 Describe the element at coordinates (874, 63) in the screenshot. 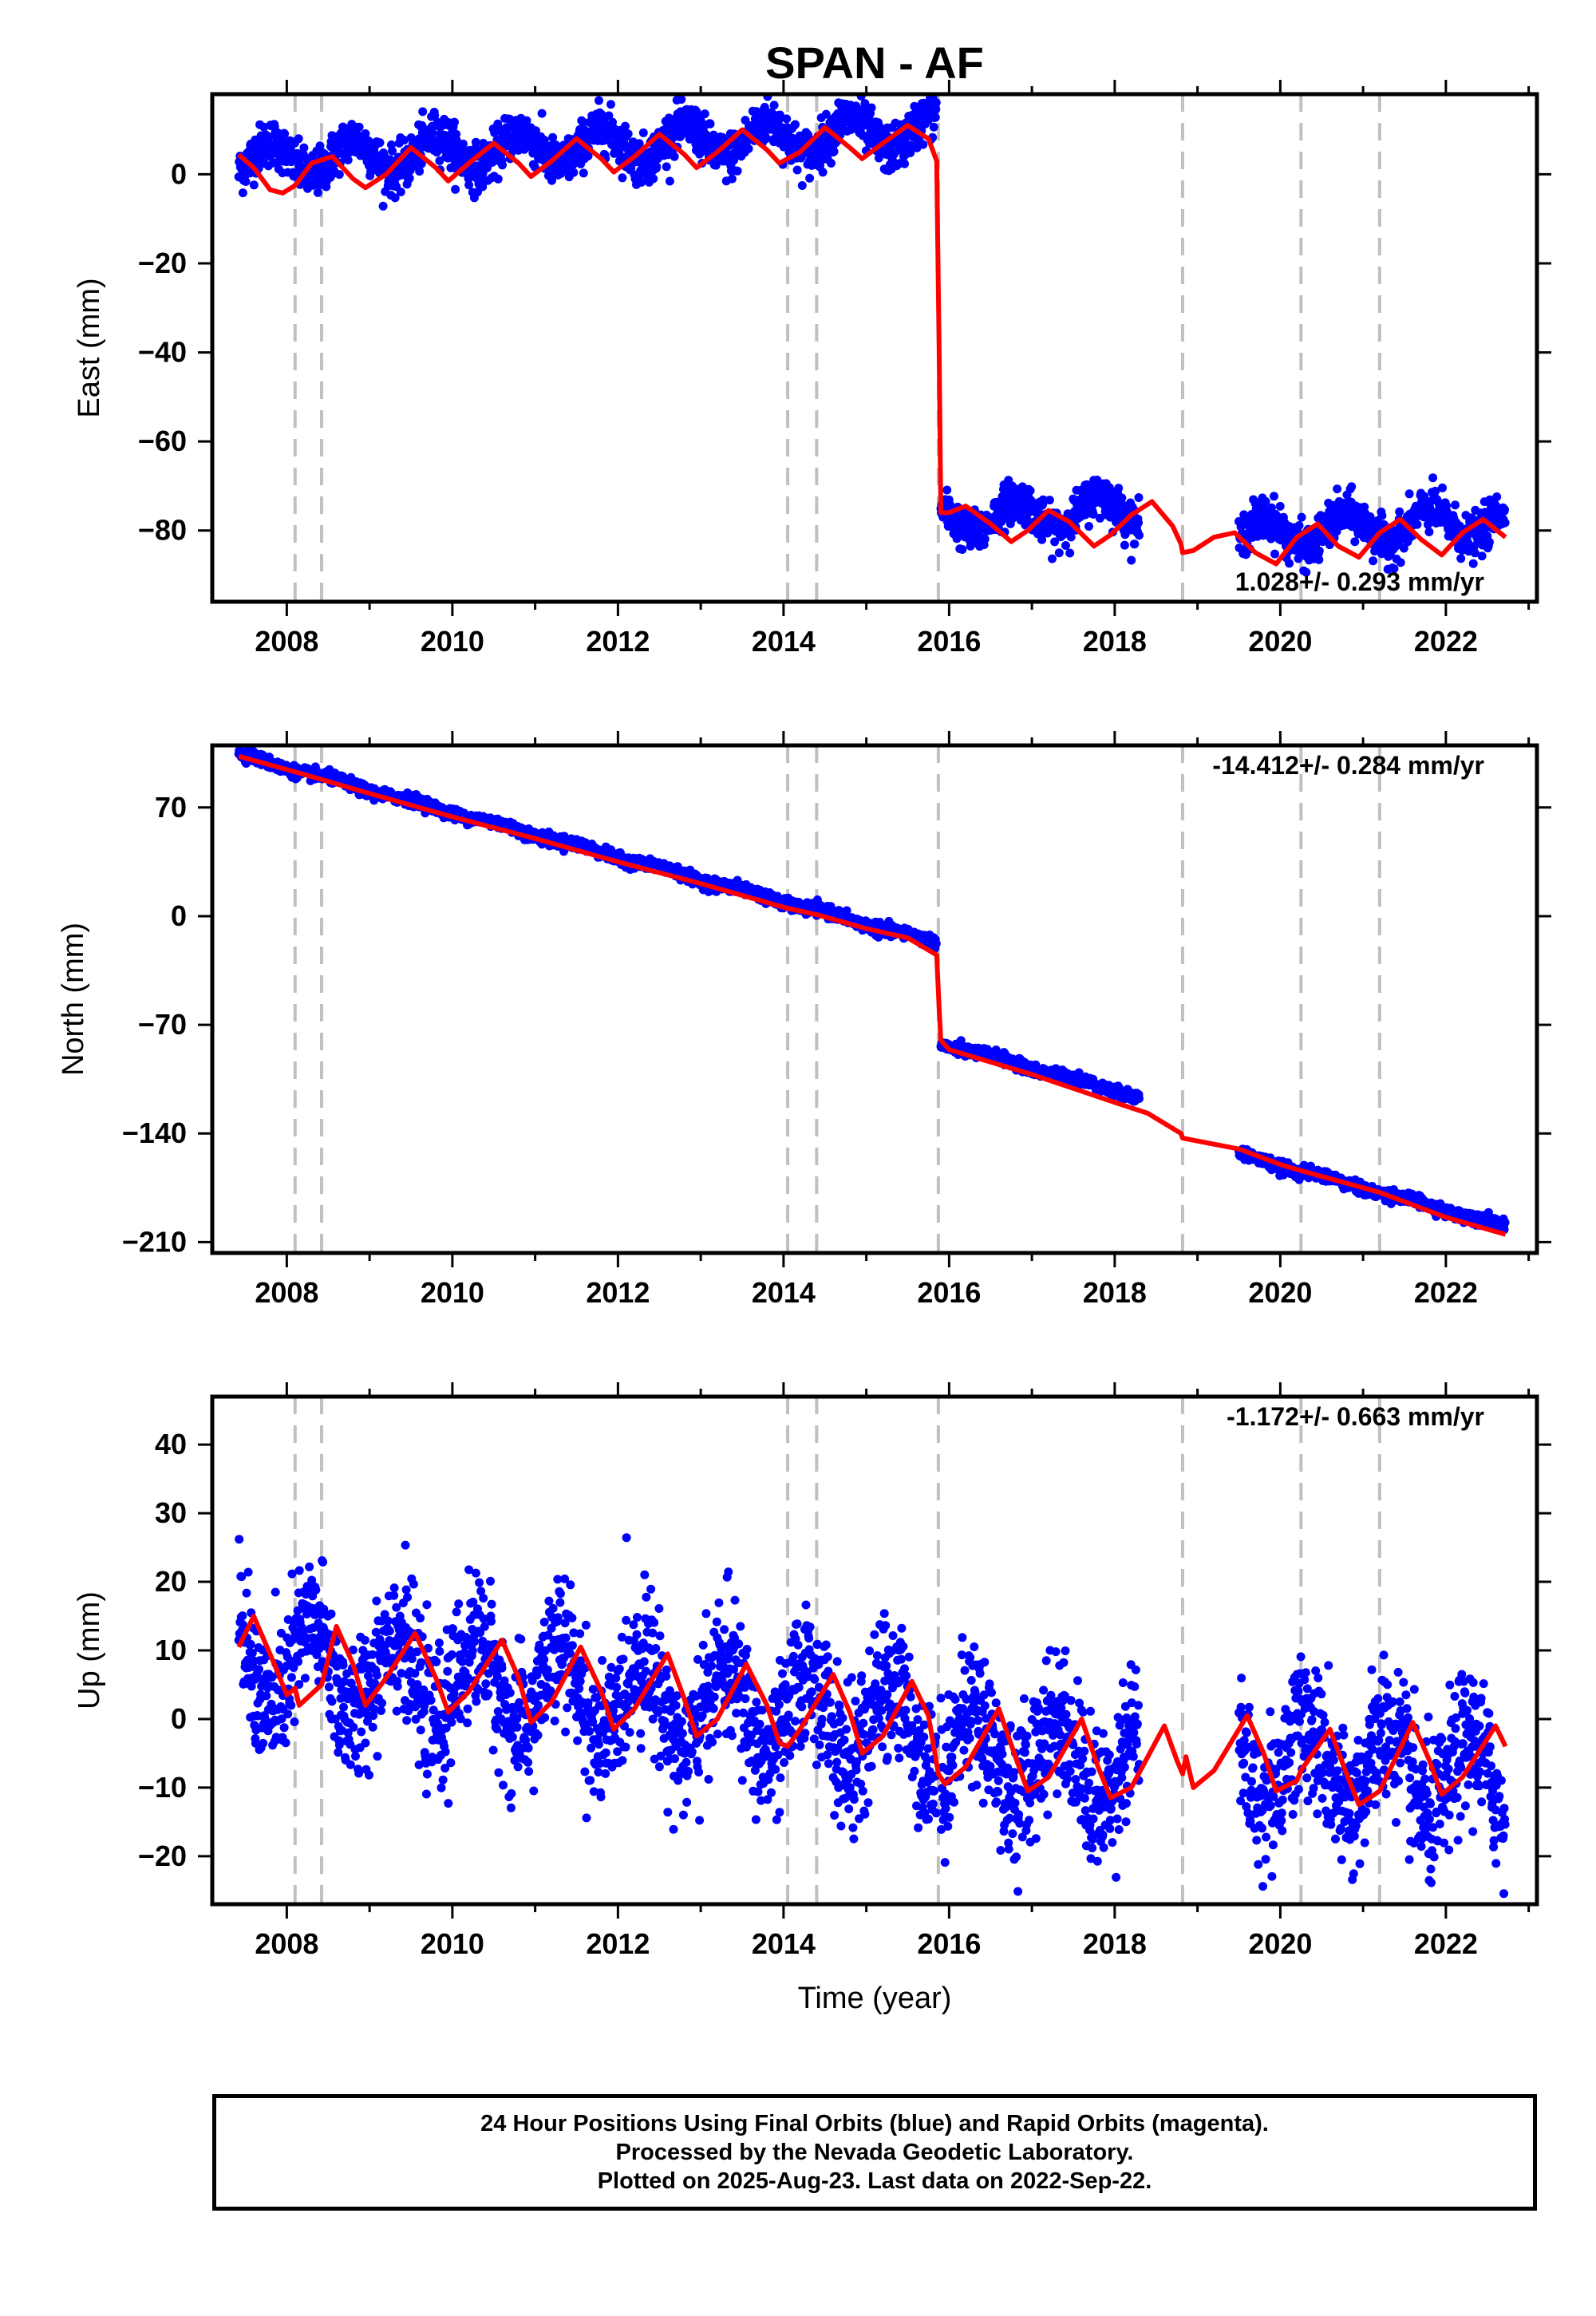

I see `chart-title: SPAN - AF` at that location.